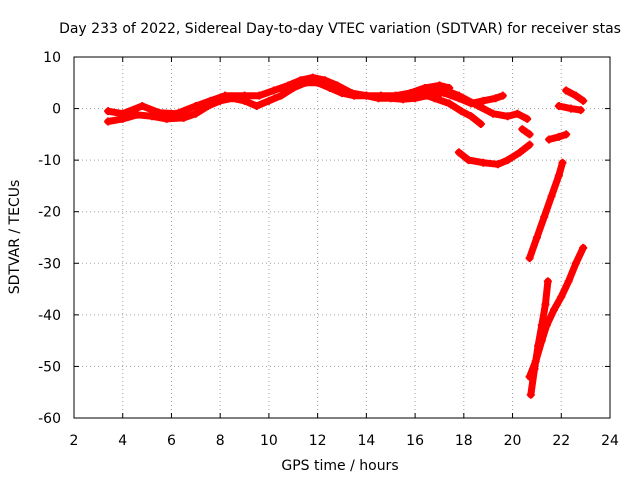  What do you see at coordinates (464, 441) in the screenshot?
I see `x-tick-label: 18` at bounding box center [464, 441].